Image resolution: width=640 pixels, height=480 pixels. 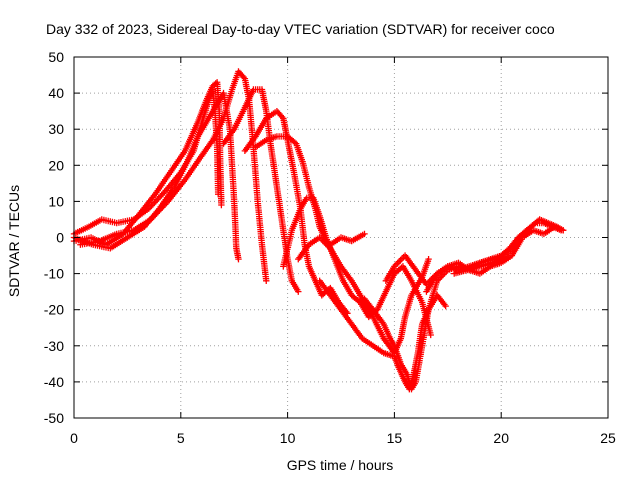 I want to click on y-tick-label: -50, so click(x=54, y=418).